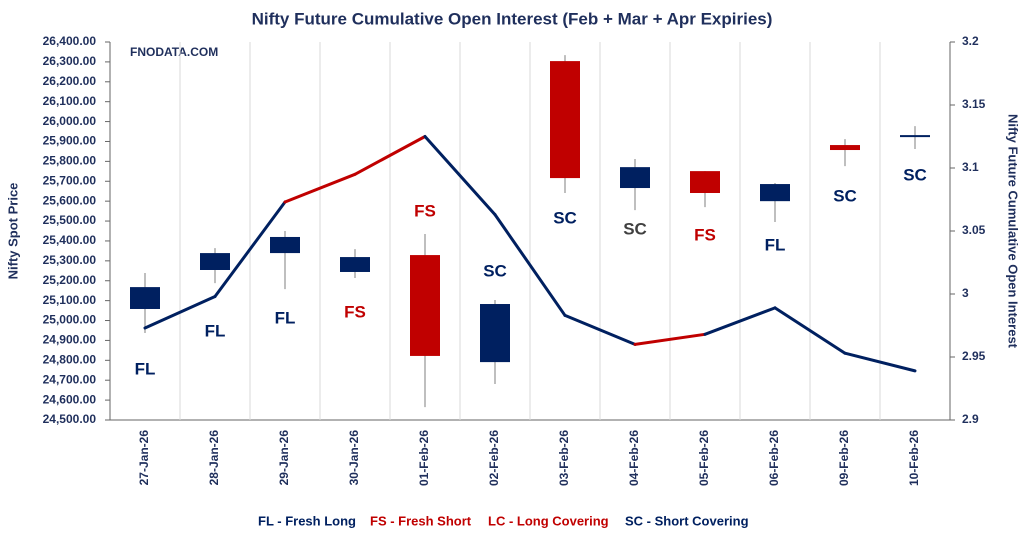 This screenshot has width=1024, height=539. Describe the element at coordinates (774, 458) in the screenshot. I see `x-tick-label: 06-Feb-26` at that location.